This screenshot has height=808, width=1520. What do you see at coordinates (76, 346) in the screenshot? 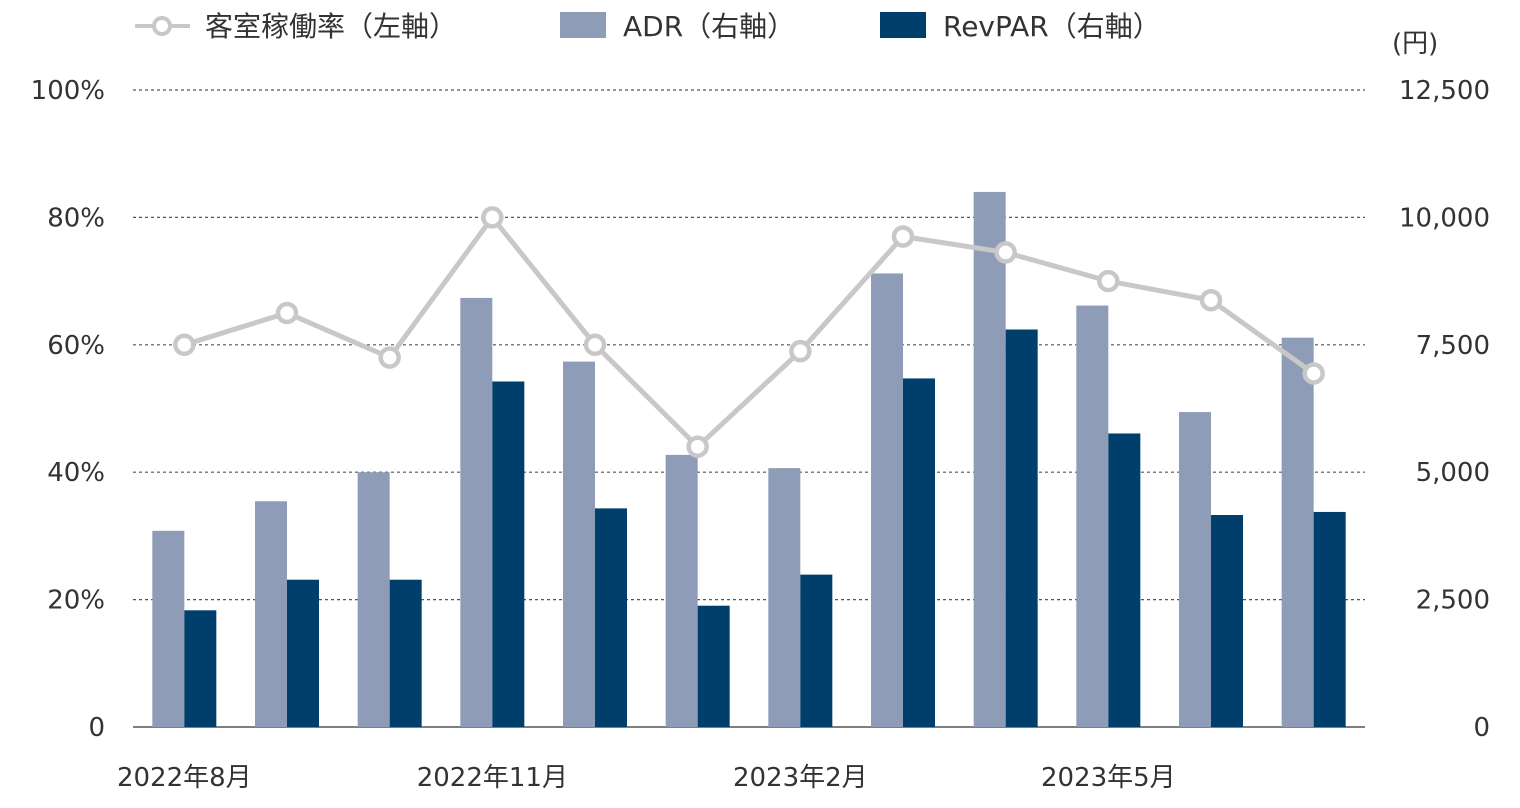
I see `left-tick-label: 60%` at bounding box center [76, 346].